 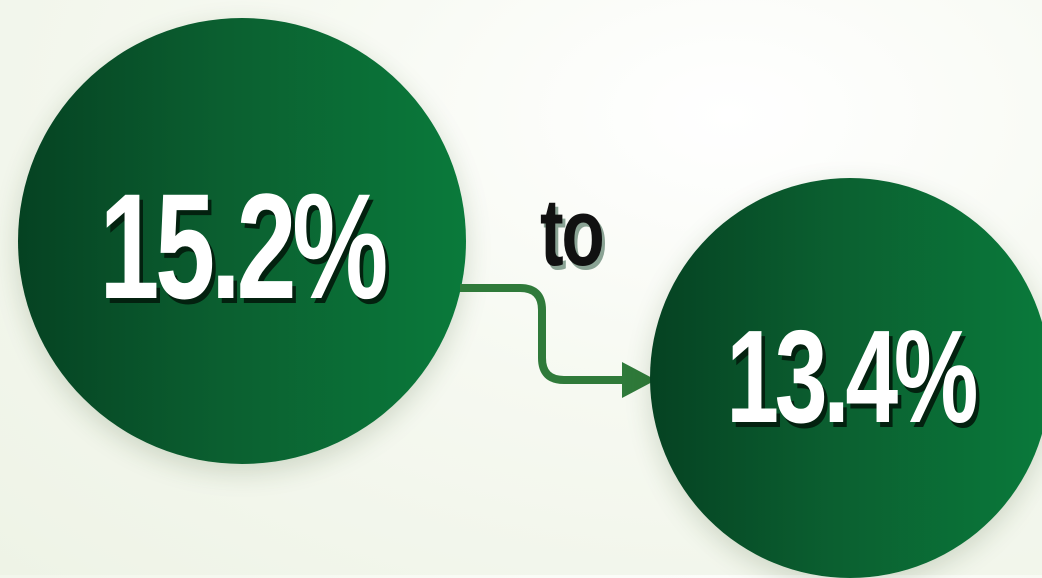 What do you see at coordinates (639, 380) in the screenshot?
I see `arrow-head` at bounding box center [639, 380].